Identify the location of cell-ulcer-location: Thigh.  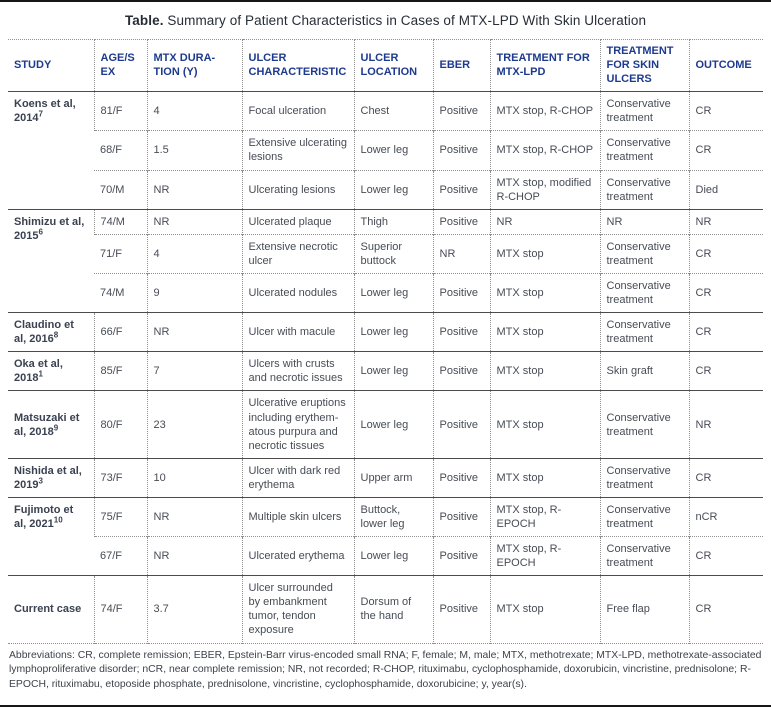
(393, 221).